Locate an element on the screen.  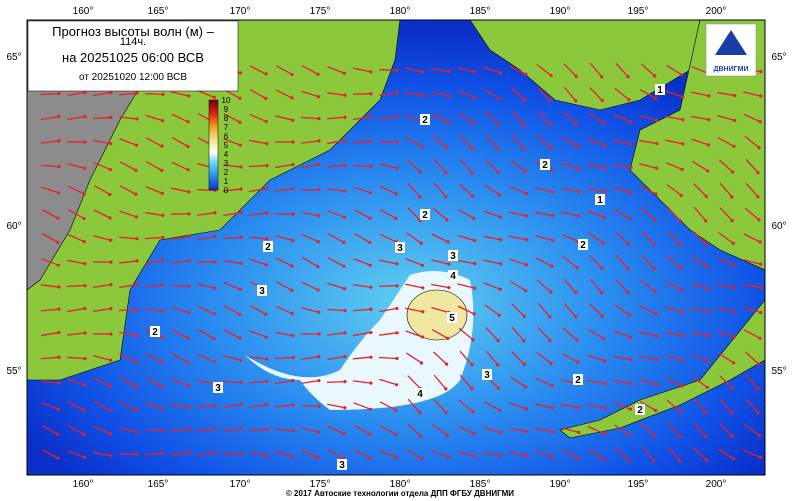
longitude-label: 195° is located at coordinates (638, 11).